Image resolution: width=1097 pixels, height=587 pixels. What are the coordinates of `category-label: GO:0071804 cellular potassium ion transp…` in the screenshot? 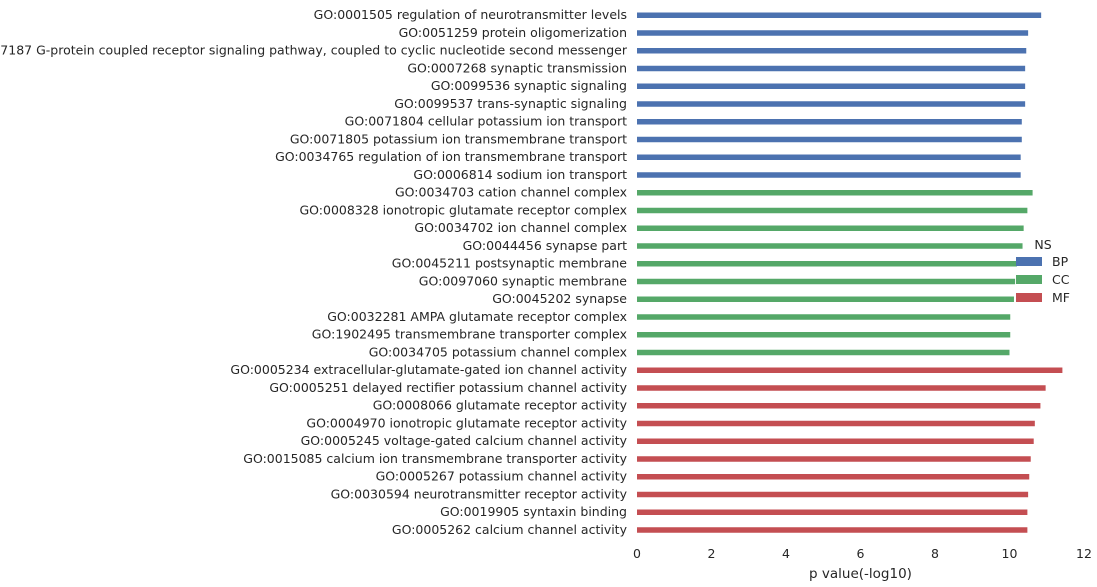 It's located at (486, 121).